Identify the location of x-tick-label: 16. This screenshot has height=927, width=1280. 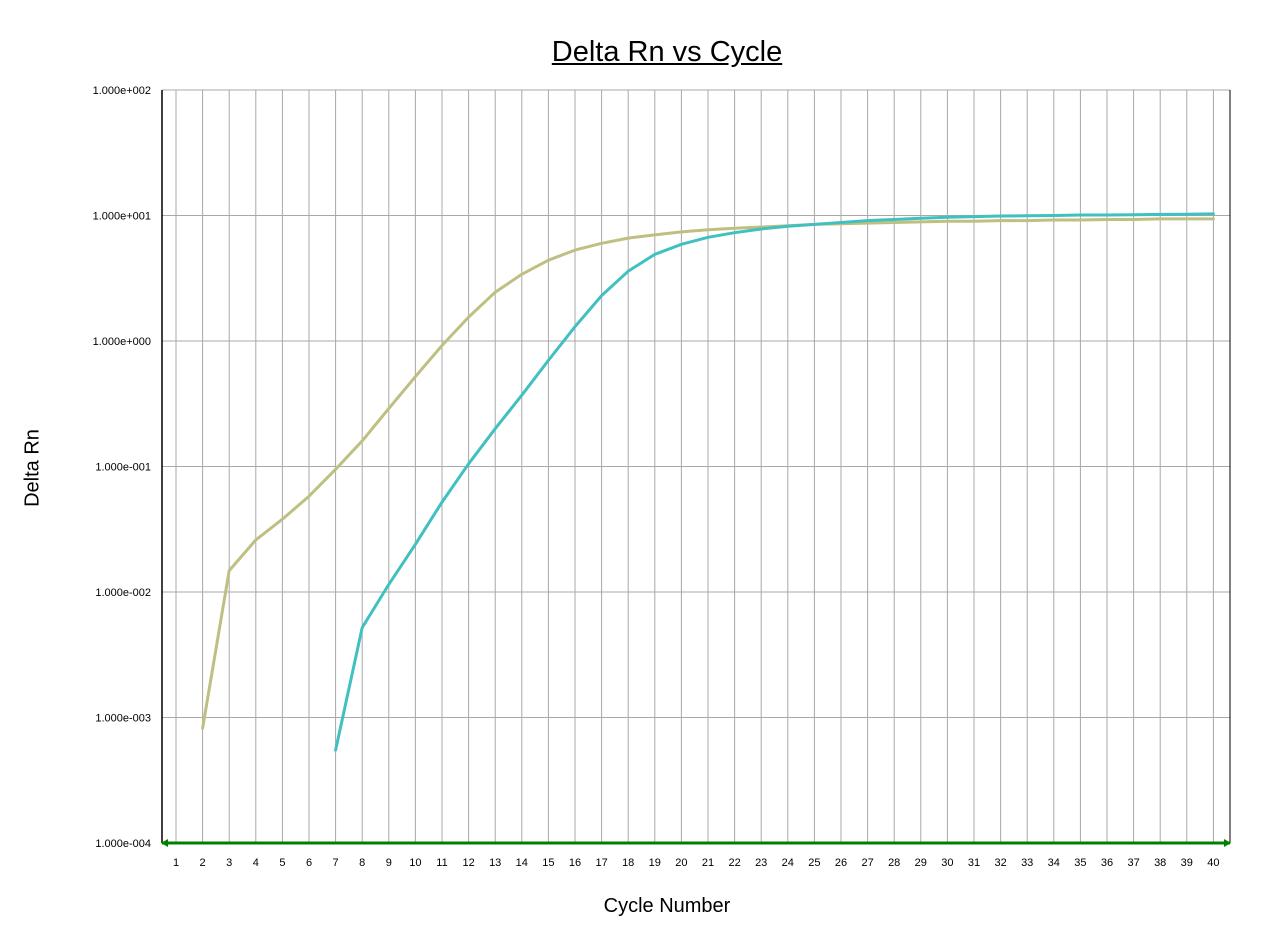
(575, 863).